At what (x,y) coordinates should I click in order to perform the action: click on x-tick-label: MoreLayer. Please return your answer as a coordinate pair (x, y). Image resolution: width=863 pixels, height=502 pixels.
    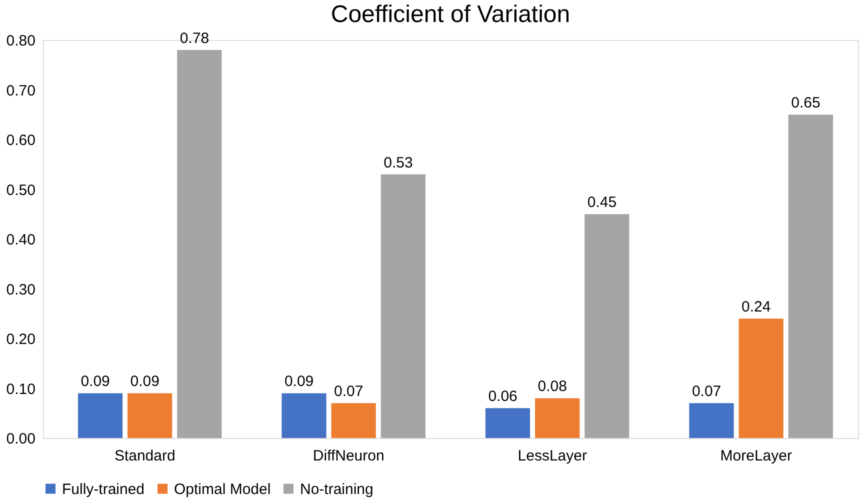
    Looking at the image, I should click on (756, 456).